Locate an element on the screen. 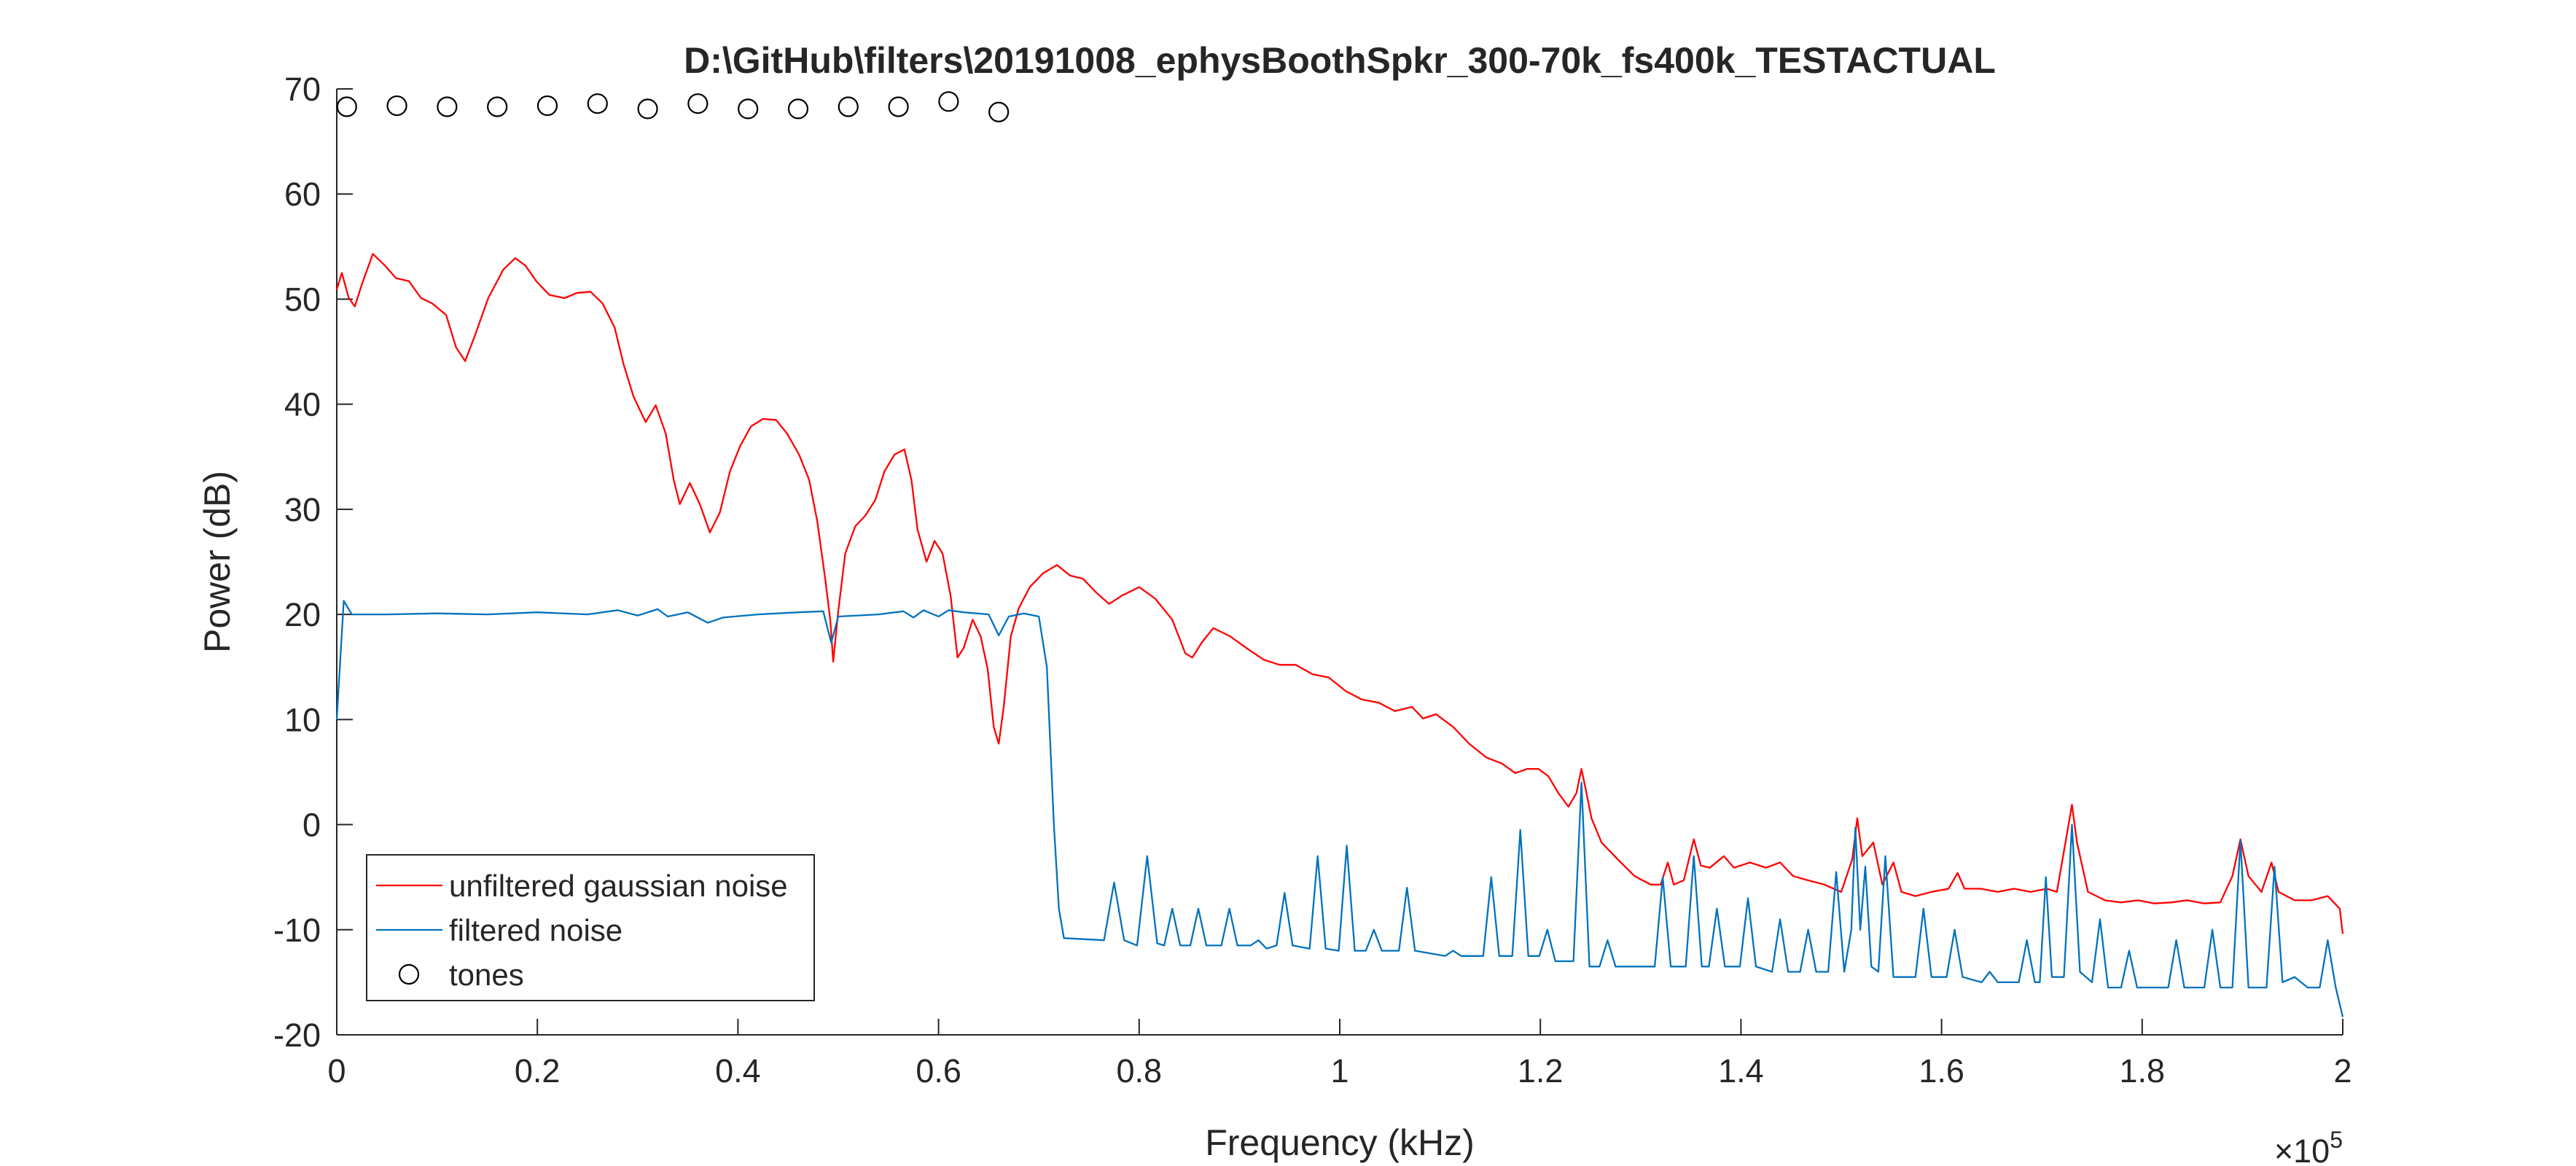  x-tick-label: 1.8 is located at coordinates (2143, 1070).